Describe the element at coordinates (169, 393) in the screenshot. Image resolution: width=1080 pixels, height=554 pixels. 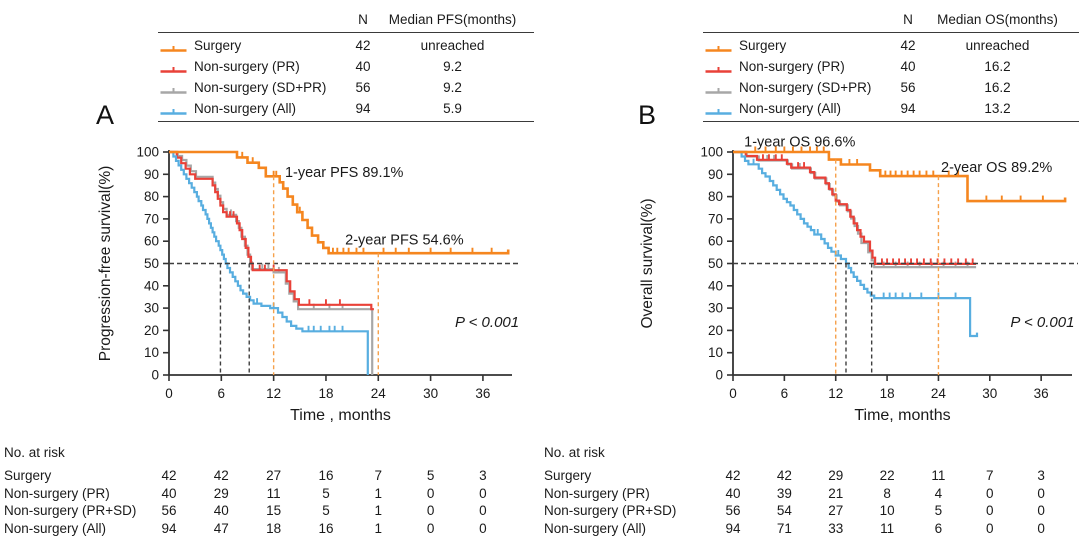
I see `x-tick-label: 0` at that location.